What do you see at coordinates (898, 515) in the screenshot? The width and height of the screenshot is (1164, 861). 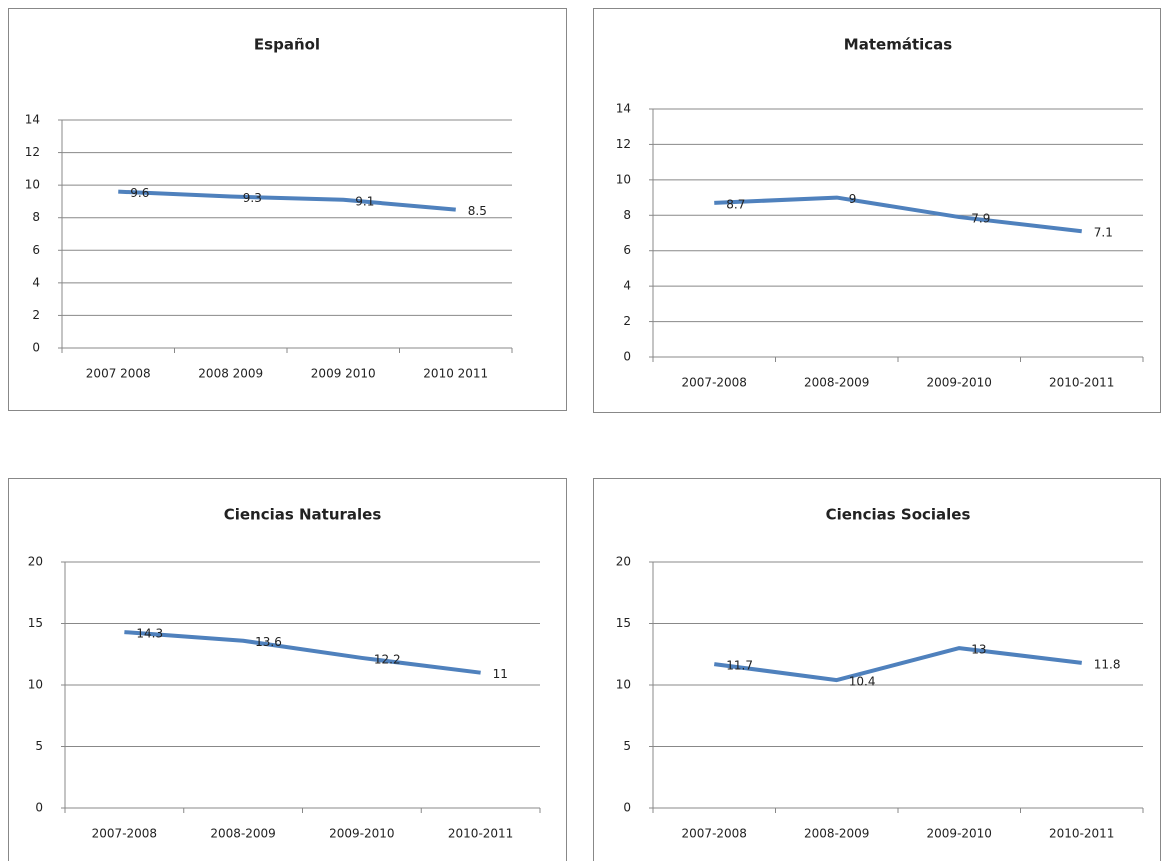 I see `chart-title: Ciencias Sociales` at bounding box center [898, 515].